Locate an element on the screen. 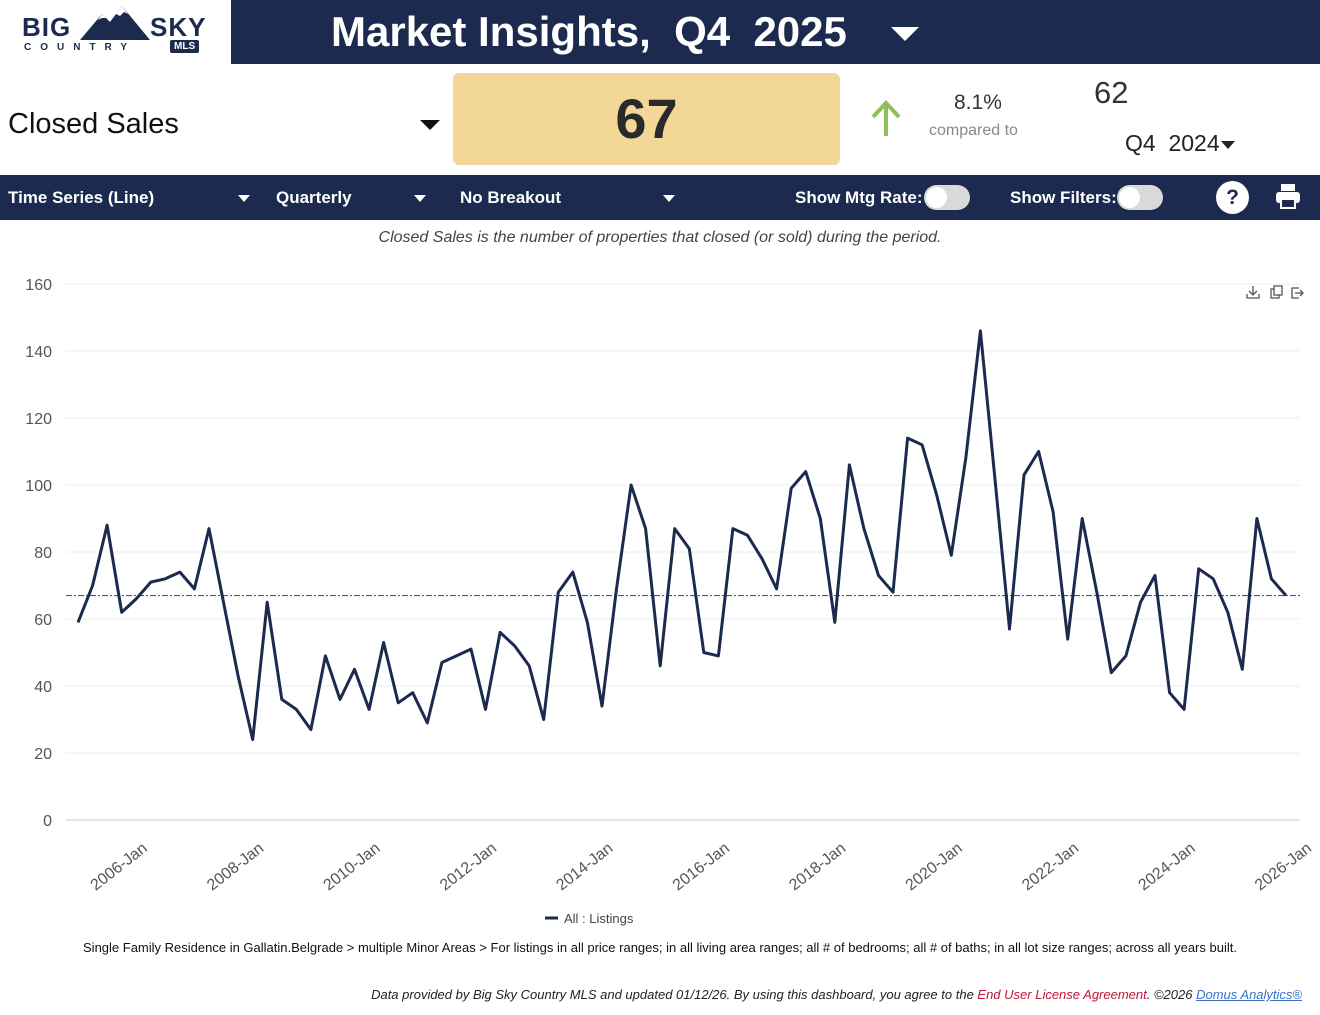 The height and width of the screenshot is (1015, 1320). title-bar: Market Insights, Q4 2025 is located at coordinates (775, 32).